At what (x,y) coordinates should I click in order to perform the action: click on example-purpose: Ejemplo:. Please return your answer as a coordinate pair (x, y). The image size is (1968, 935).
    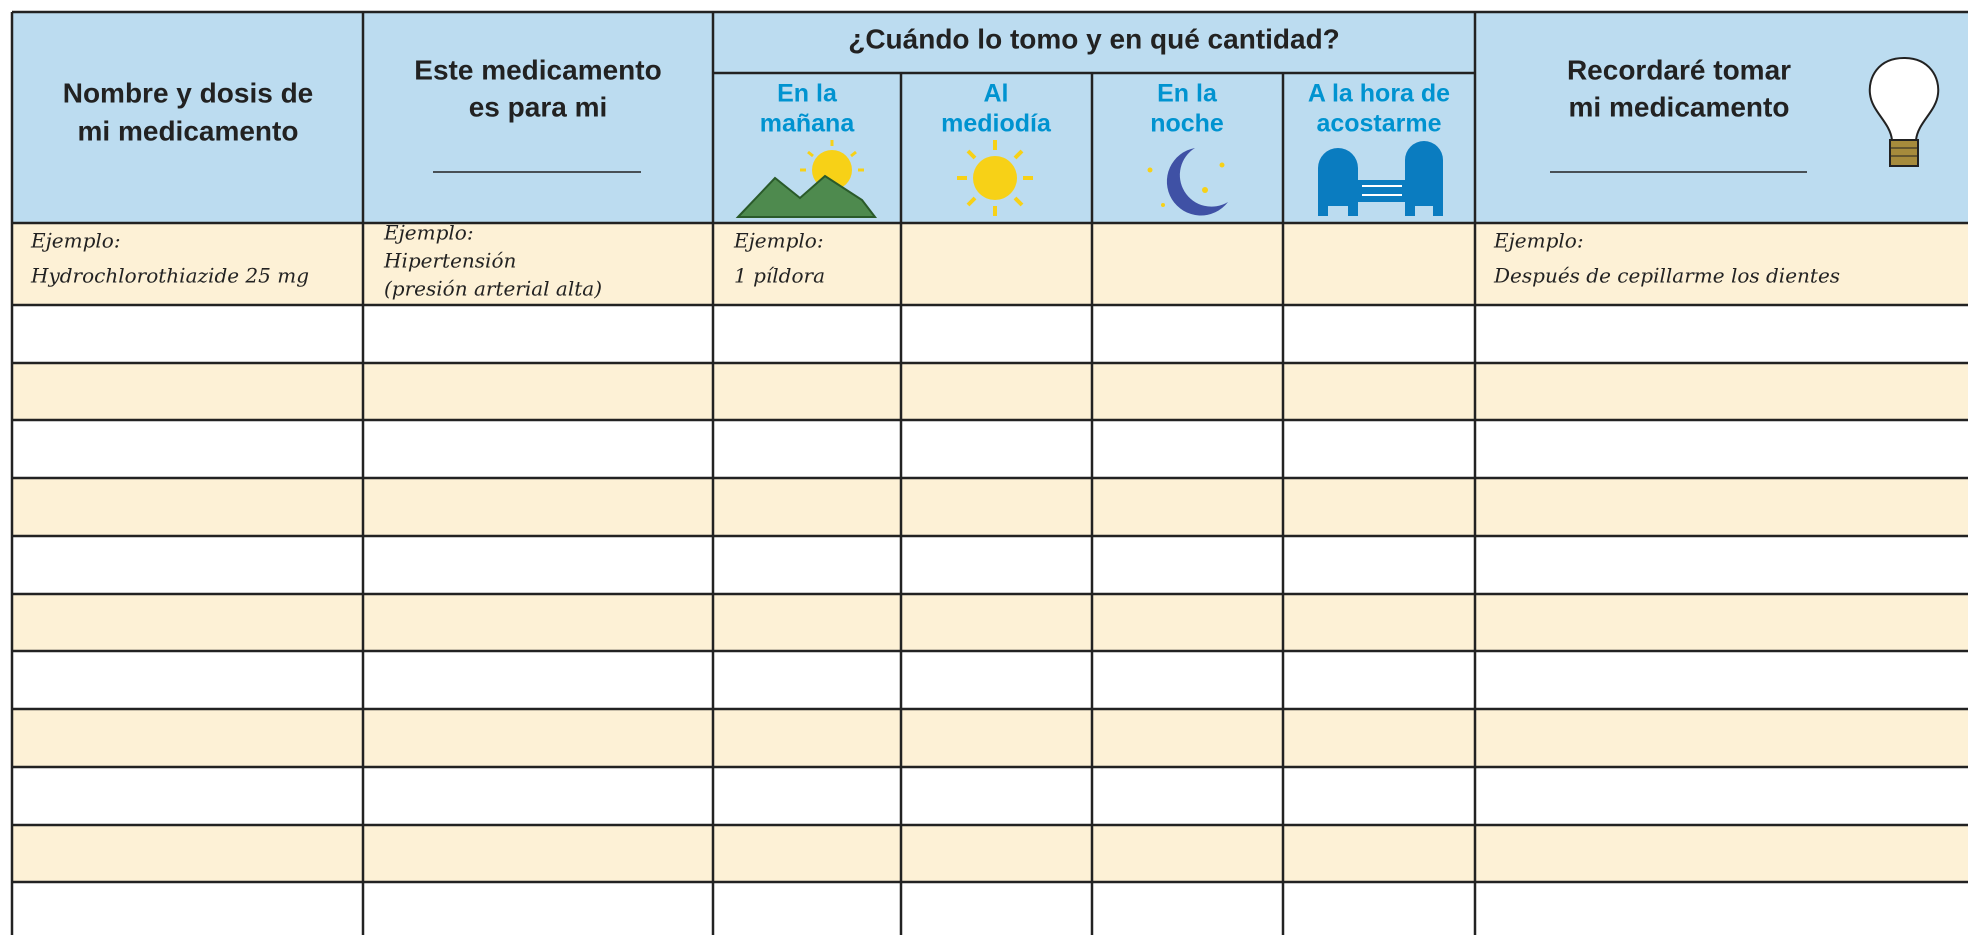
    Looking at the image, I should click on (428, 233).